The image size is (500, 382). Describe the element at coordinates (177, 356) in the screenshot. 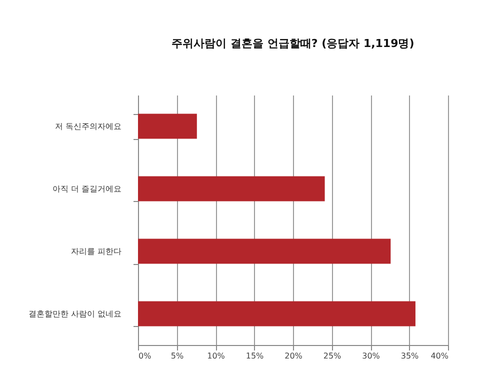

I see `x-tick-label: 5%` at that location.